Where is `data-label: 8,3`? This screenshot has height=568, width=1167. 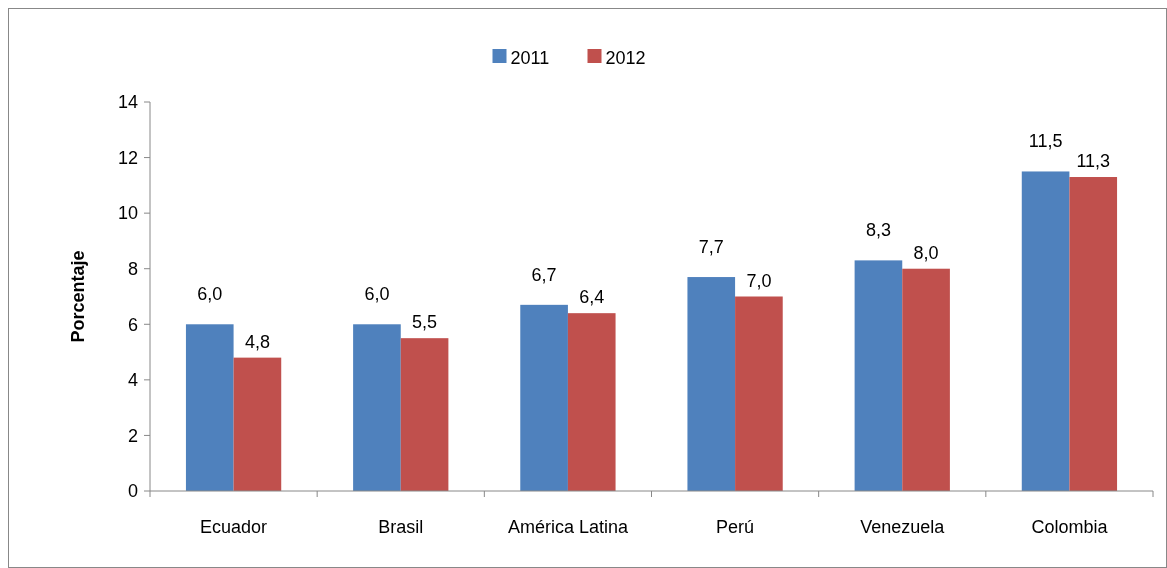
data-label: 8,3 is located at coordinates (878, 230).